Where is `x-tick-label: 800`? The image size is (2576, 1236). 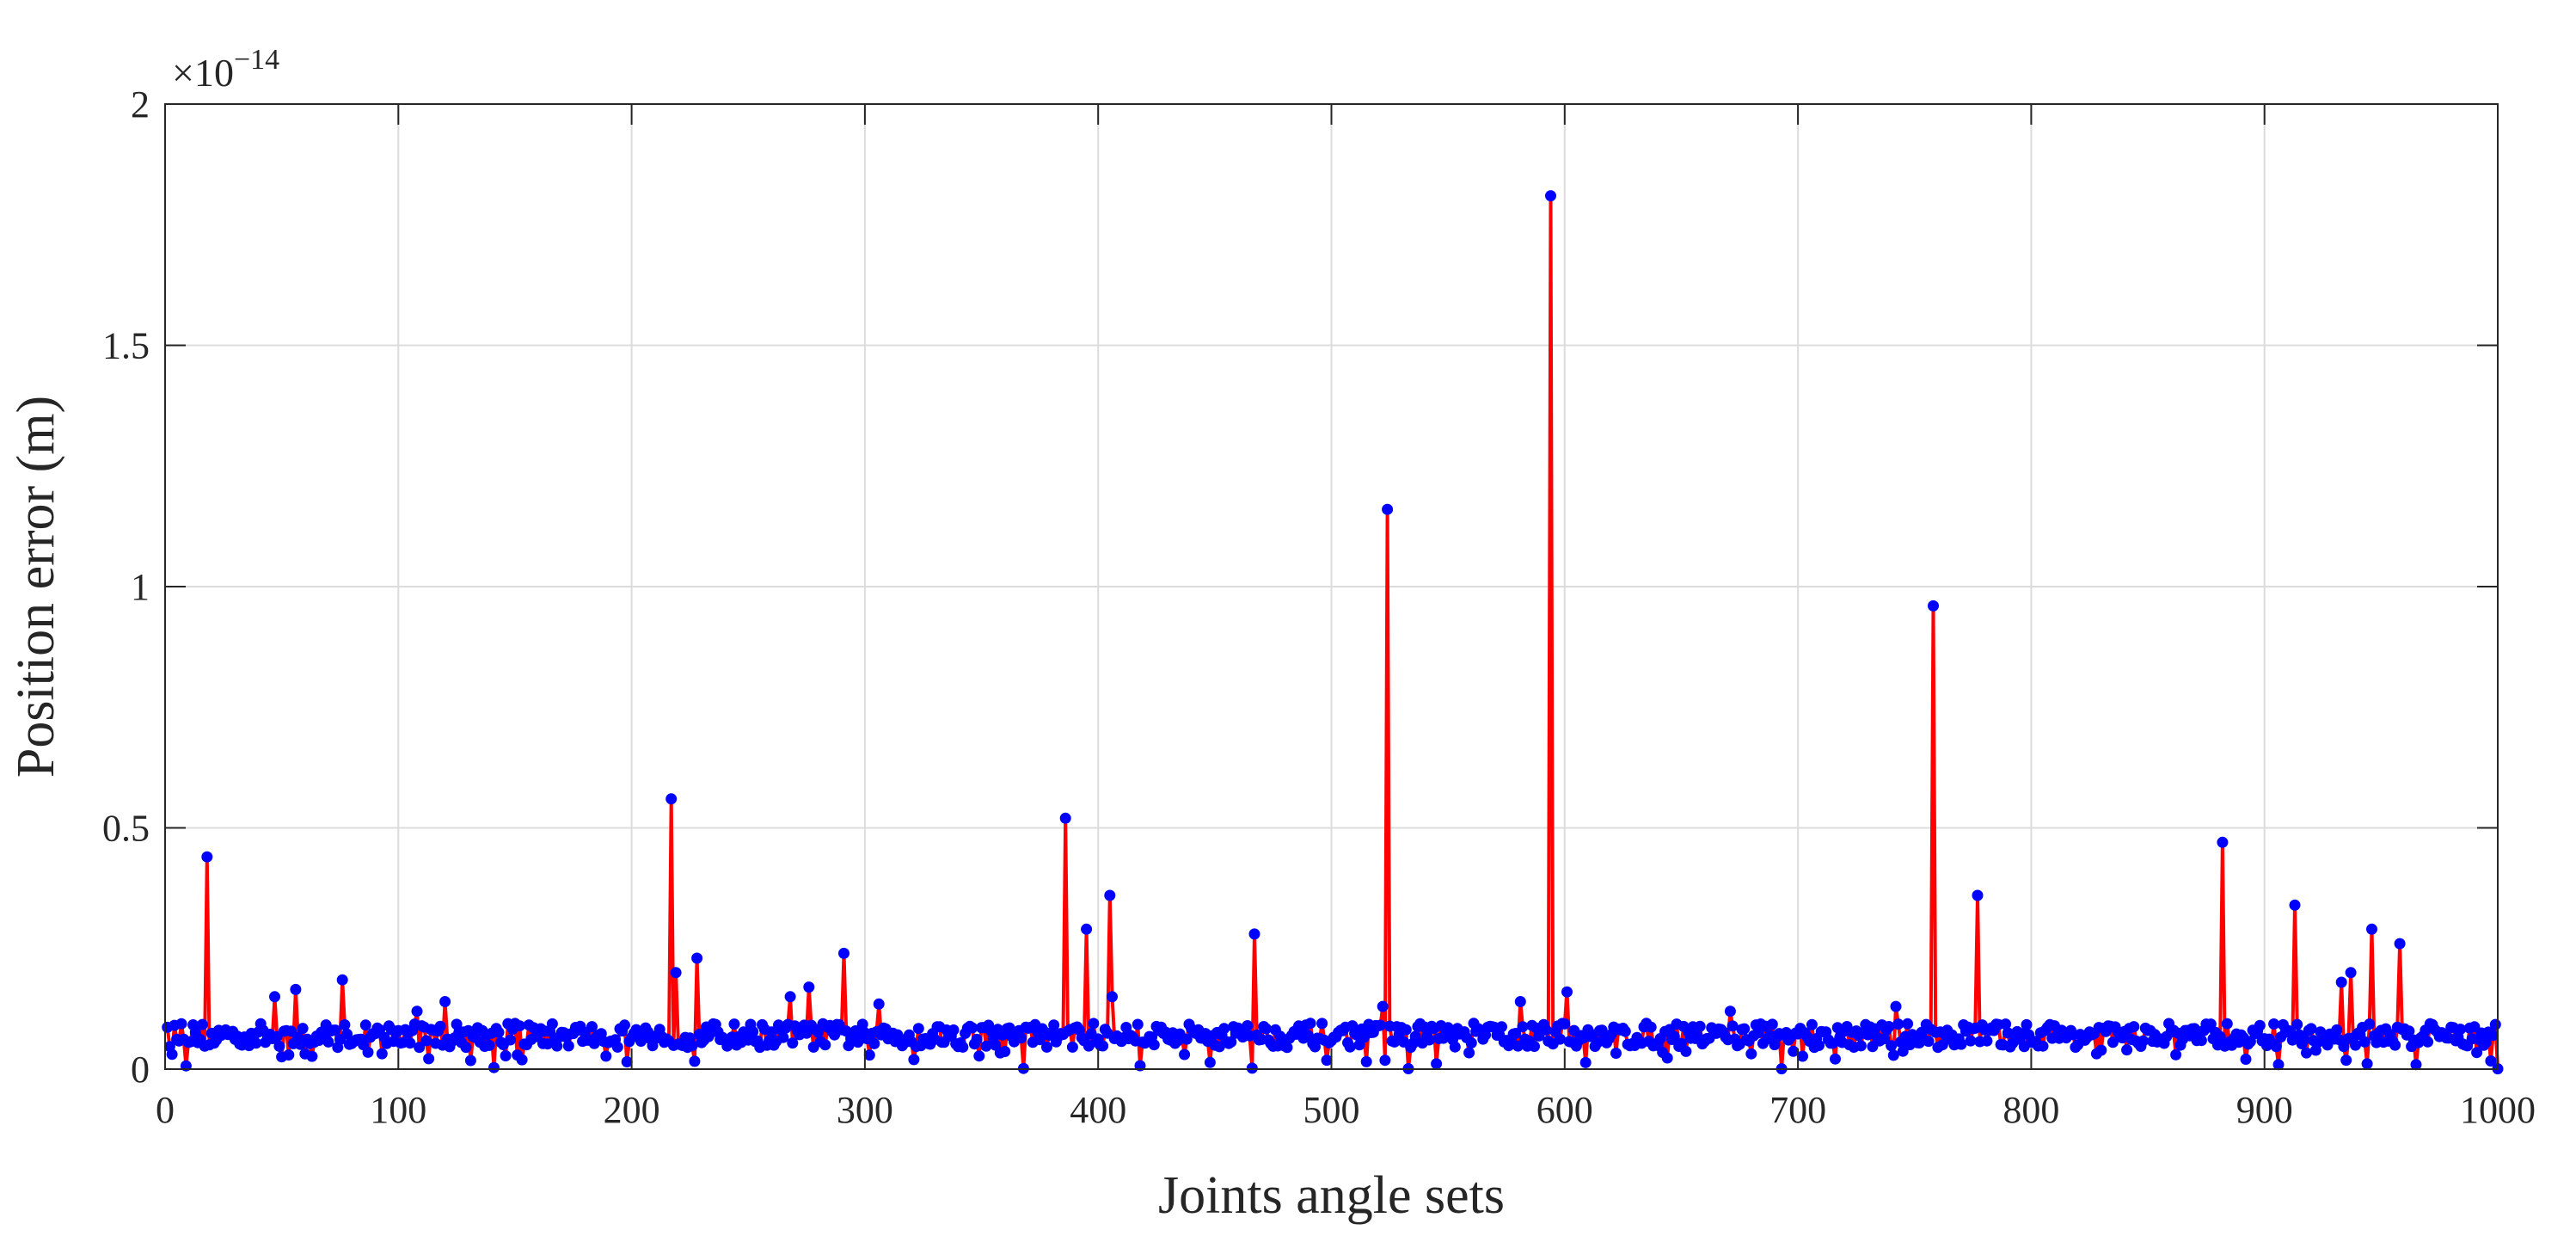 x-tick-label: 800 is located at coordinates (2031, 1110).